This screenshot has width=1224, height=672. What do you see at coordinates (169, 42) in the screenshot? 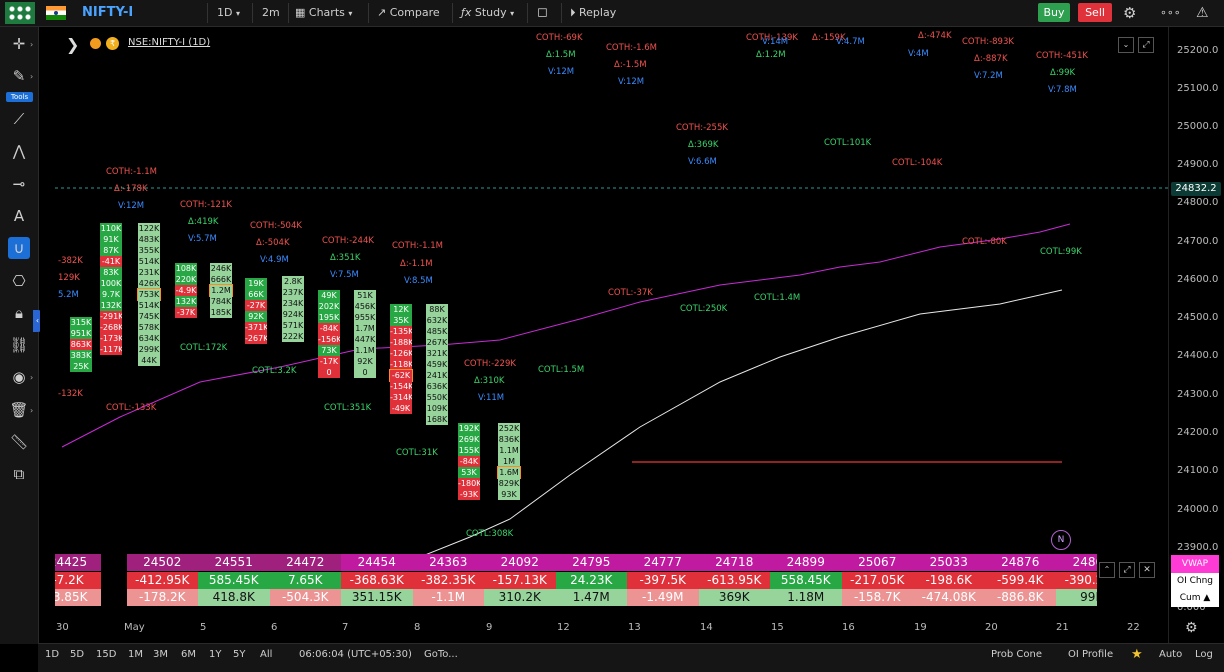
I see `chart-legend-title: NSE:NIFTY-I (1D)` at bounding box center [169, 42].